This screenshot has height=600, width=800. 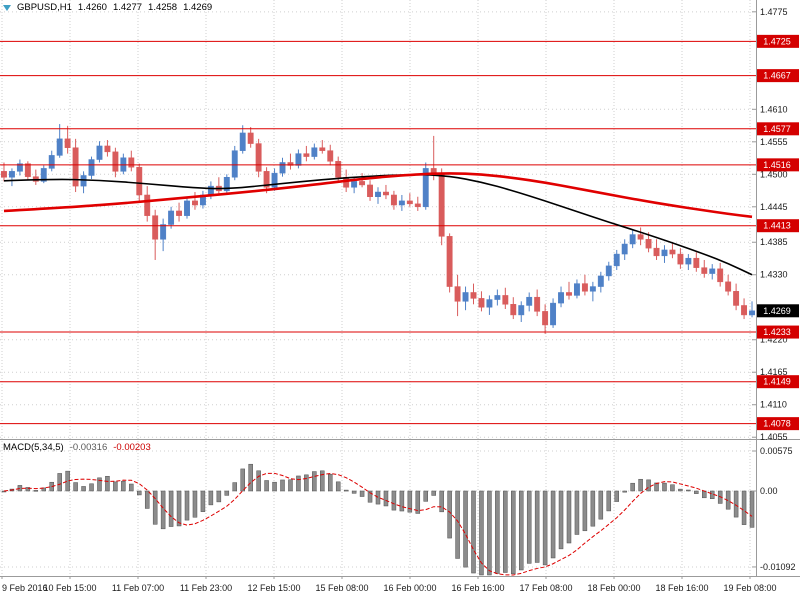 I want to click on svg-text: 9 Feb 2016, so click(x=25, y=588).